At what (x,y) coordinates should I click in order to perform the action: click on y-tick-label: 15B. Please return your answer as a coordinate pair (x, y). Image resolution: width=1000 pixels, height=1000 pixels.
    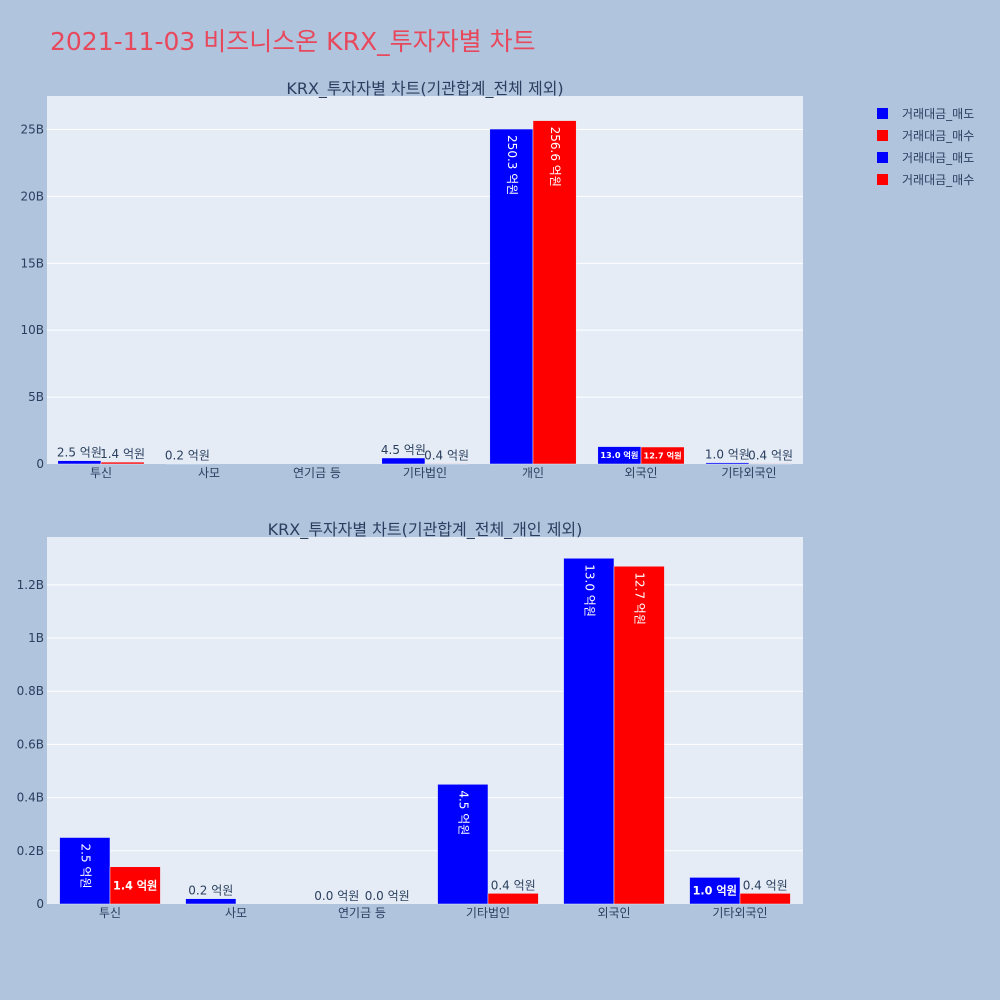
    Looking at the image, I should click on (32, 263).